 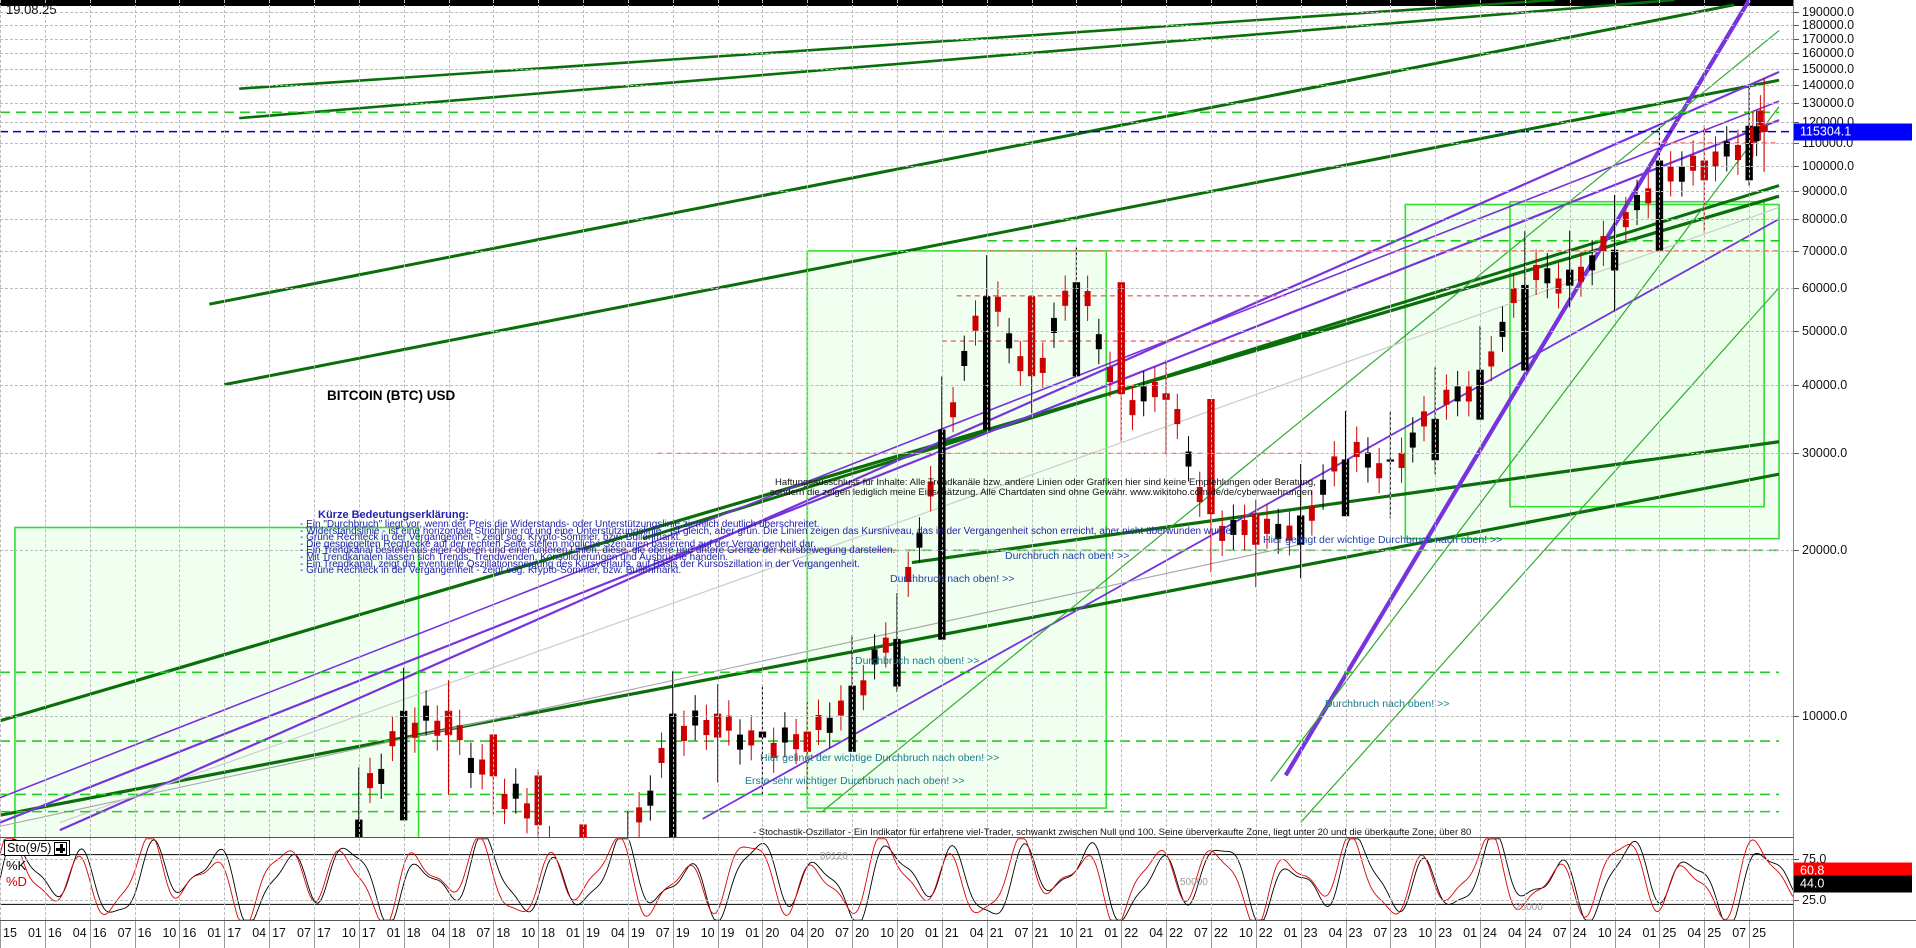 I want to click on price-tick-label: 150000.0, so click(x=1828, y=68).